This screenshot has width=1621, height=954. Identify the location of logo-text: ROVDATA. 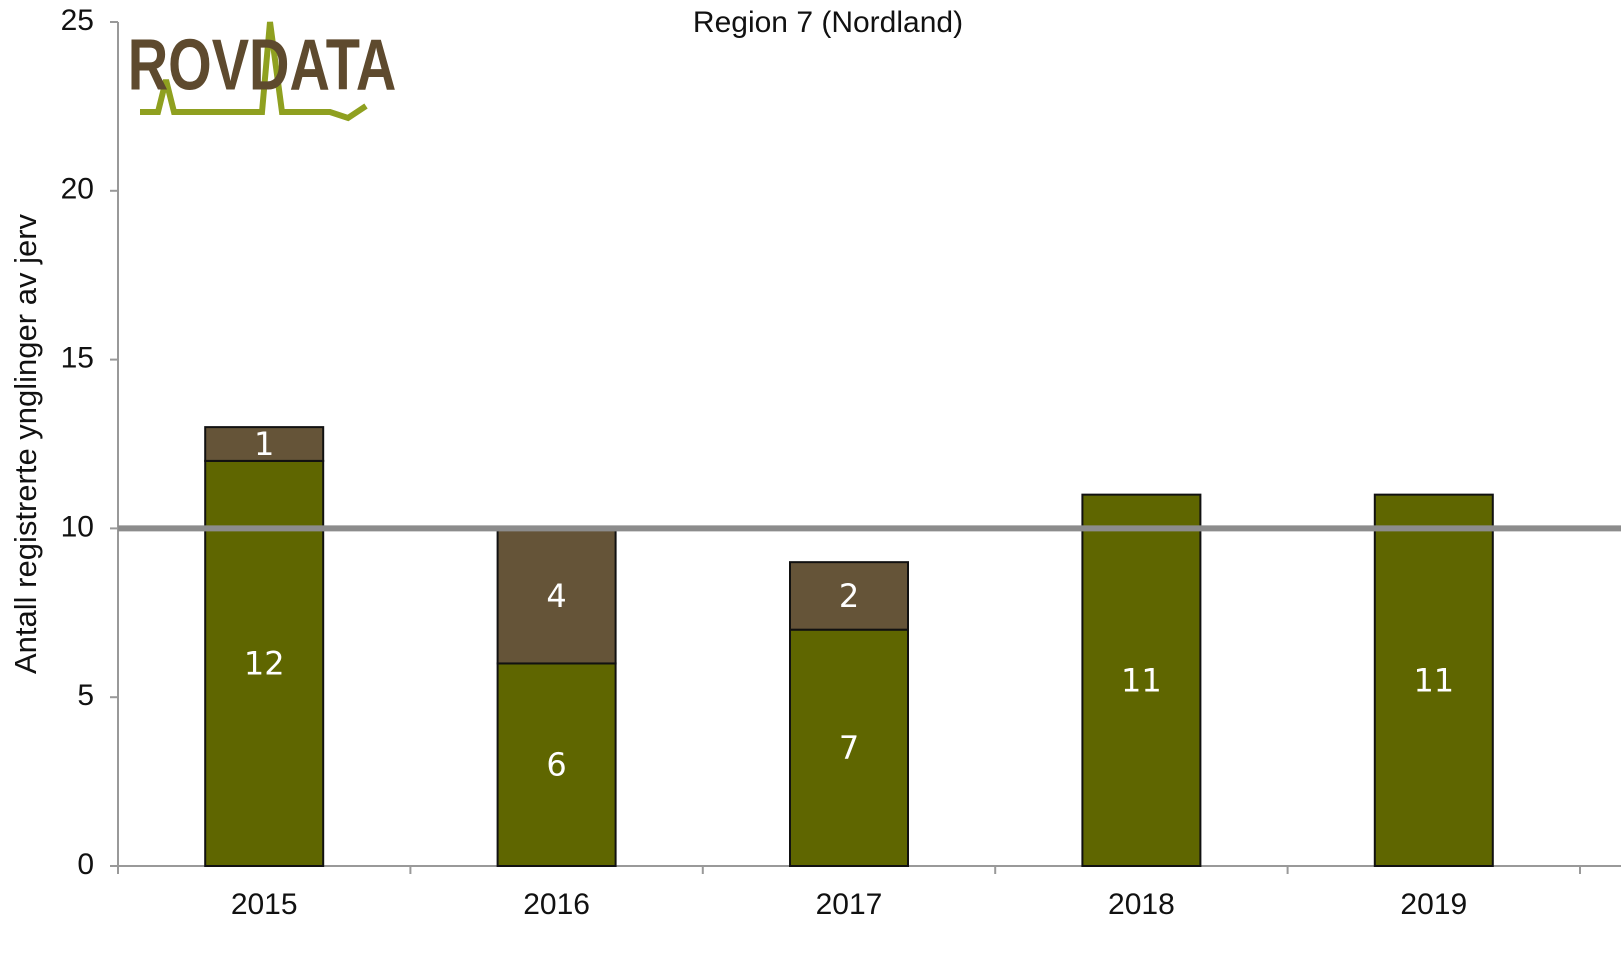
(262, 64).